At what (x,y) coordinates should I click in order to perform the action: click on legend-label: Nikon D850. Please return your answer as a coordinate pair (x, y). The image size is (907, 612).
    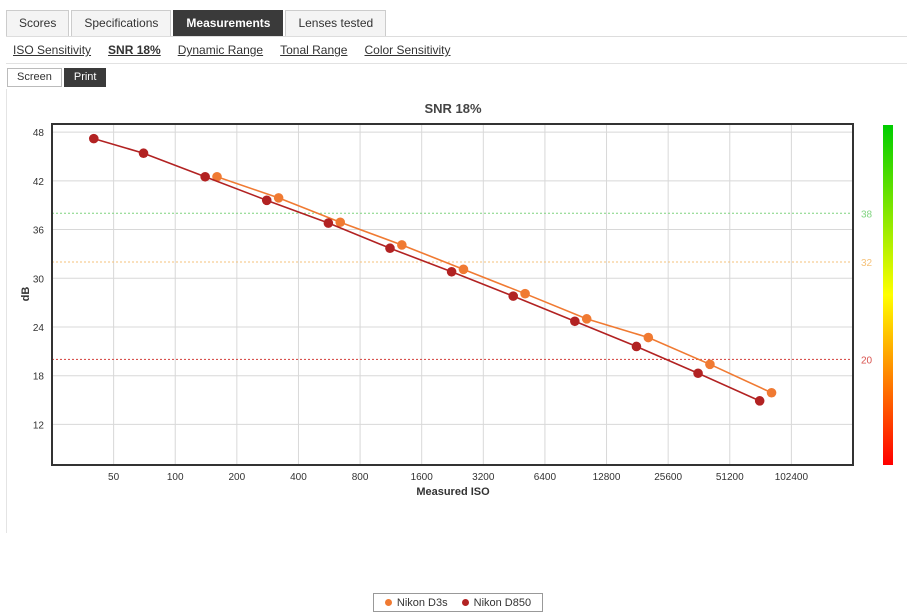
    Looking at the image, I should click on (502, 602).